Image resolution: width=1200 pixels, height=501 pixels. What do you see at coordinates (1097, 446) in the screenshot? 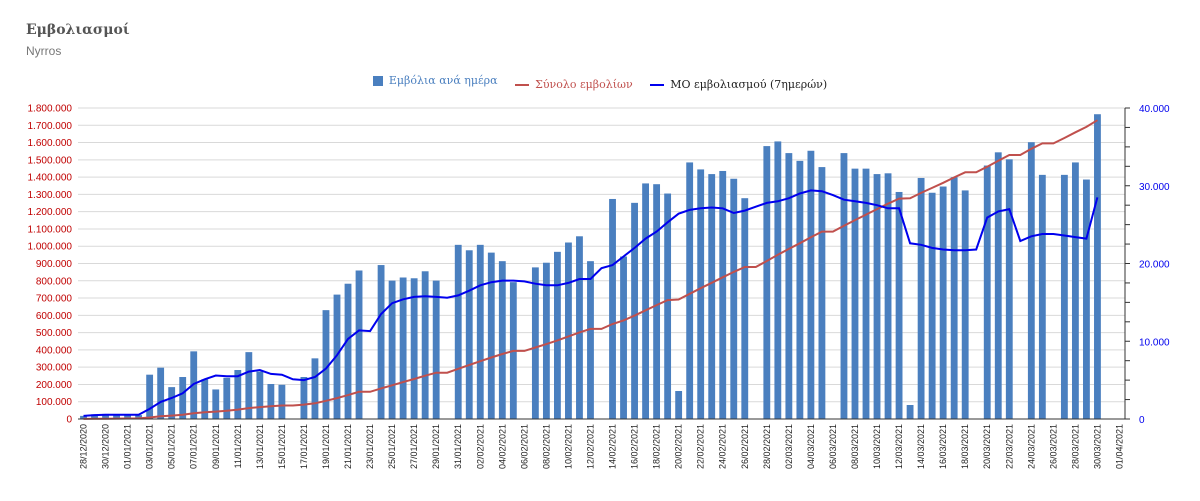
I see `x-axis-tick-label: 30/03/2021` at bounding box center [1097, 446].